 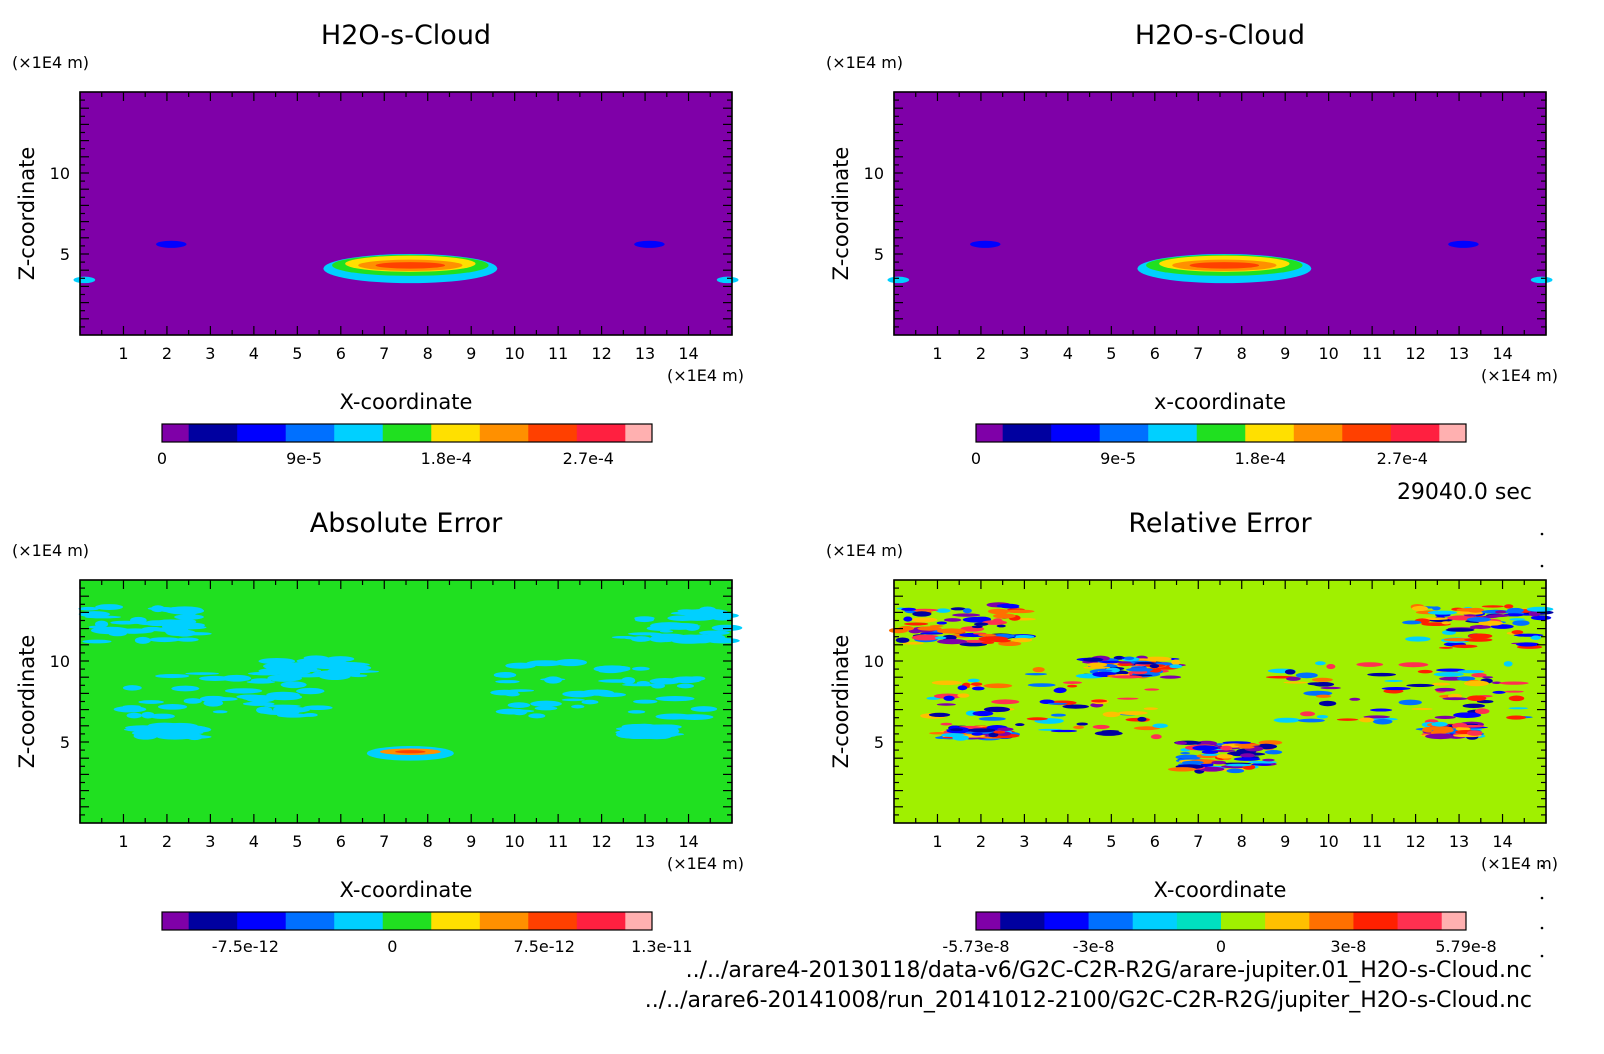 What do you see at coordinates (975, 946) in the screenshot?
I see `colorbar-tick-label: -5.73e-8` at bounding box center [975, 946].